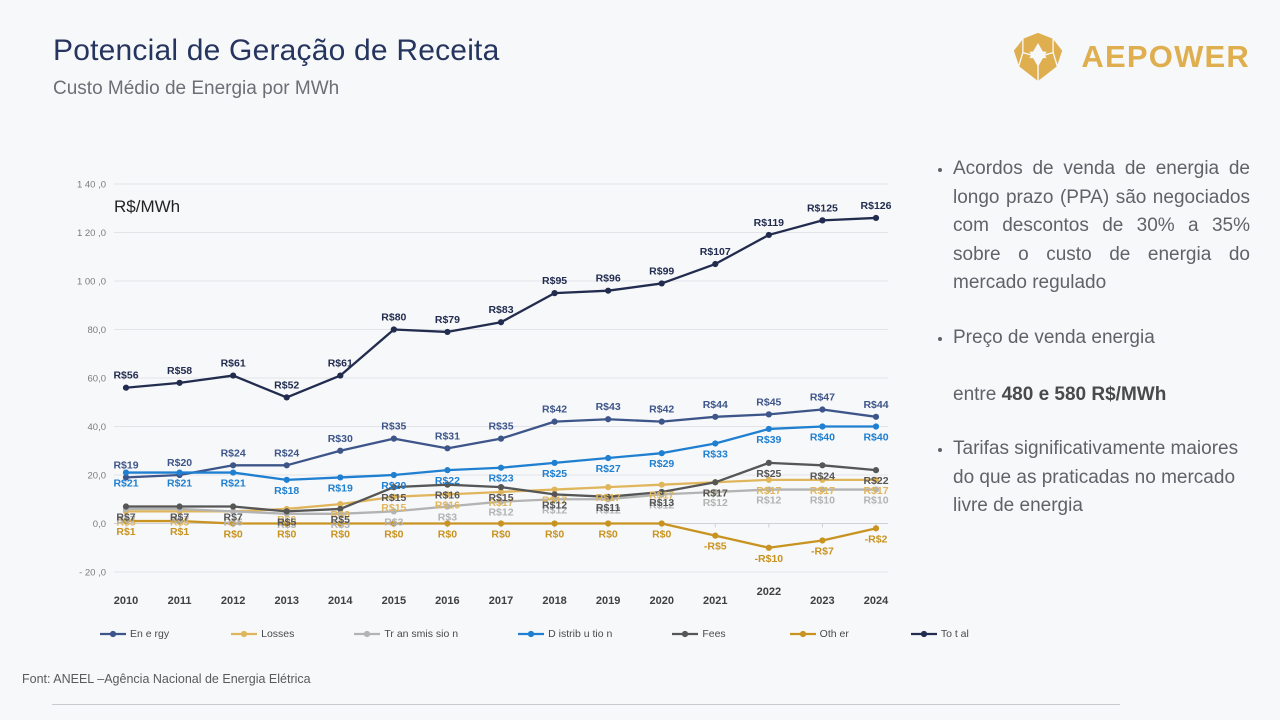  Describe the element at coordinates (447, 436) in the screenshot. I see `data-label-energy: R$31` at that location.